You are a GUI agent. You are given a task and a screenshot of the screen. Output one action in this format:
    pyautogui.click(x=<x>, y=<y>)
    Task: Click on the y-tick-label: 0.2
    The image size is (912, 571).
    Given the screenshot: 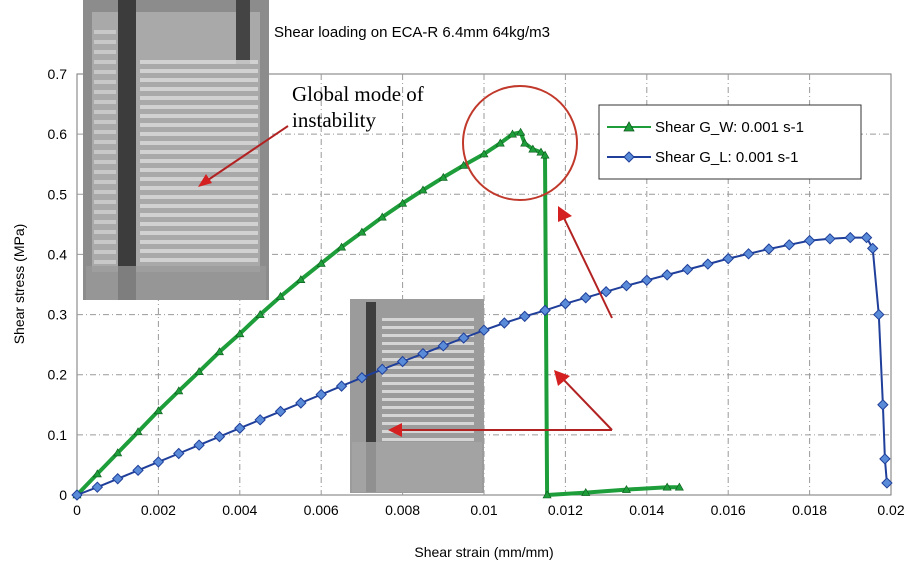 What is the action you would take?
    pyautogui.click(x=58, y=375)
    